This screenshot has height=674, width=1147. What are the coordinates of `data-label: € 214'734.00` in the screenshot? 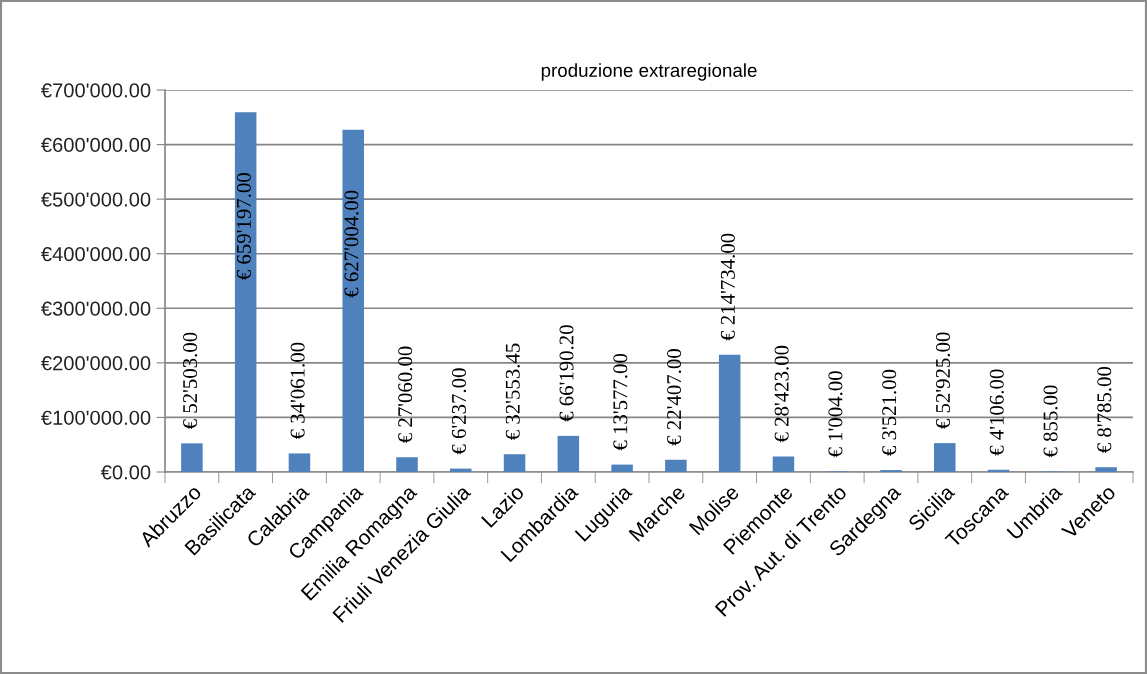 It's located at (727, 287).